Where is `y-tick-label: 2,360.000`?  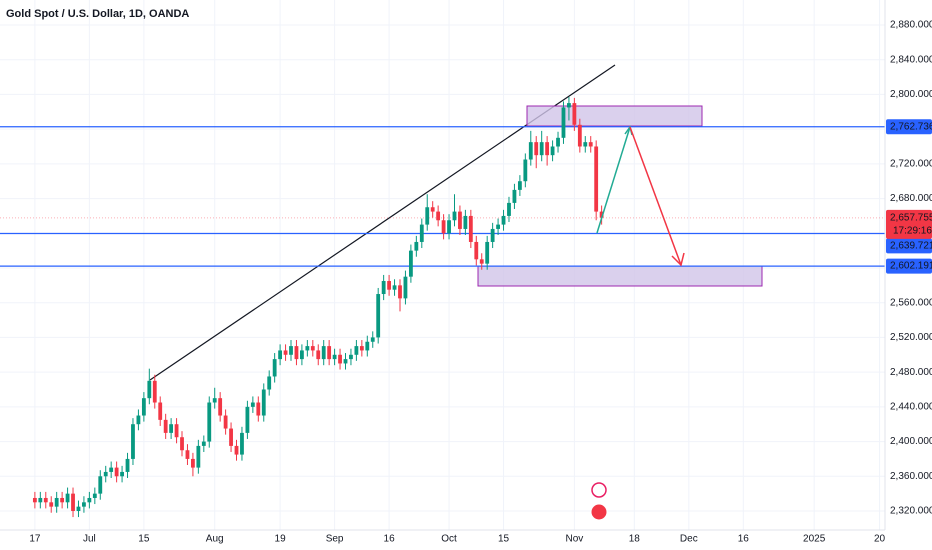
y-tick-label: 2,360.000 is located at coordinates (911, 476).